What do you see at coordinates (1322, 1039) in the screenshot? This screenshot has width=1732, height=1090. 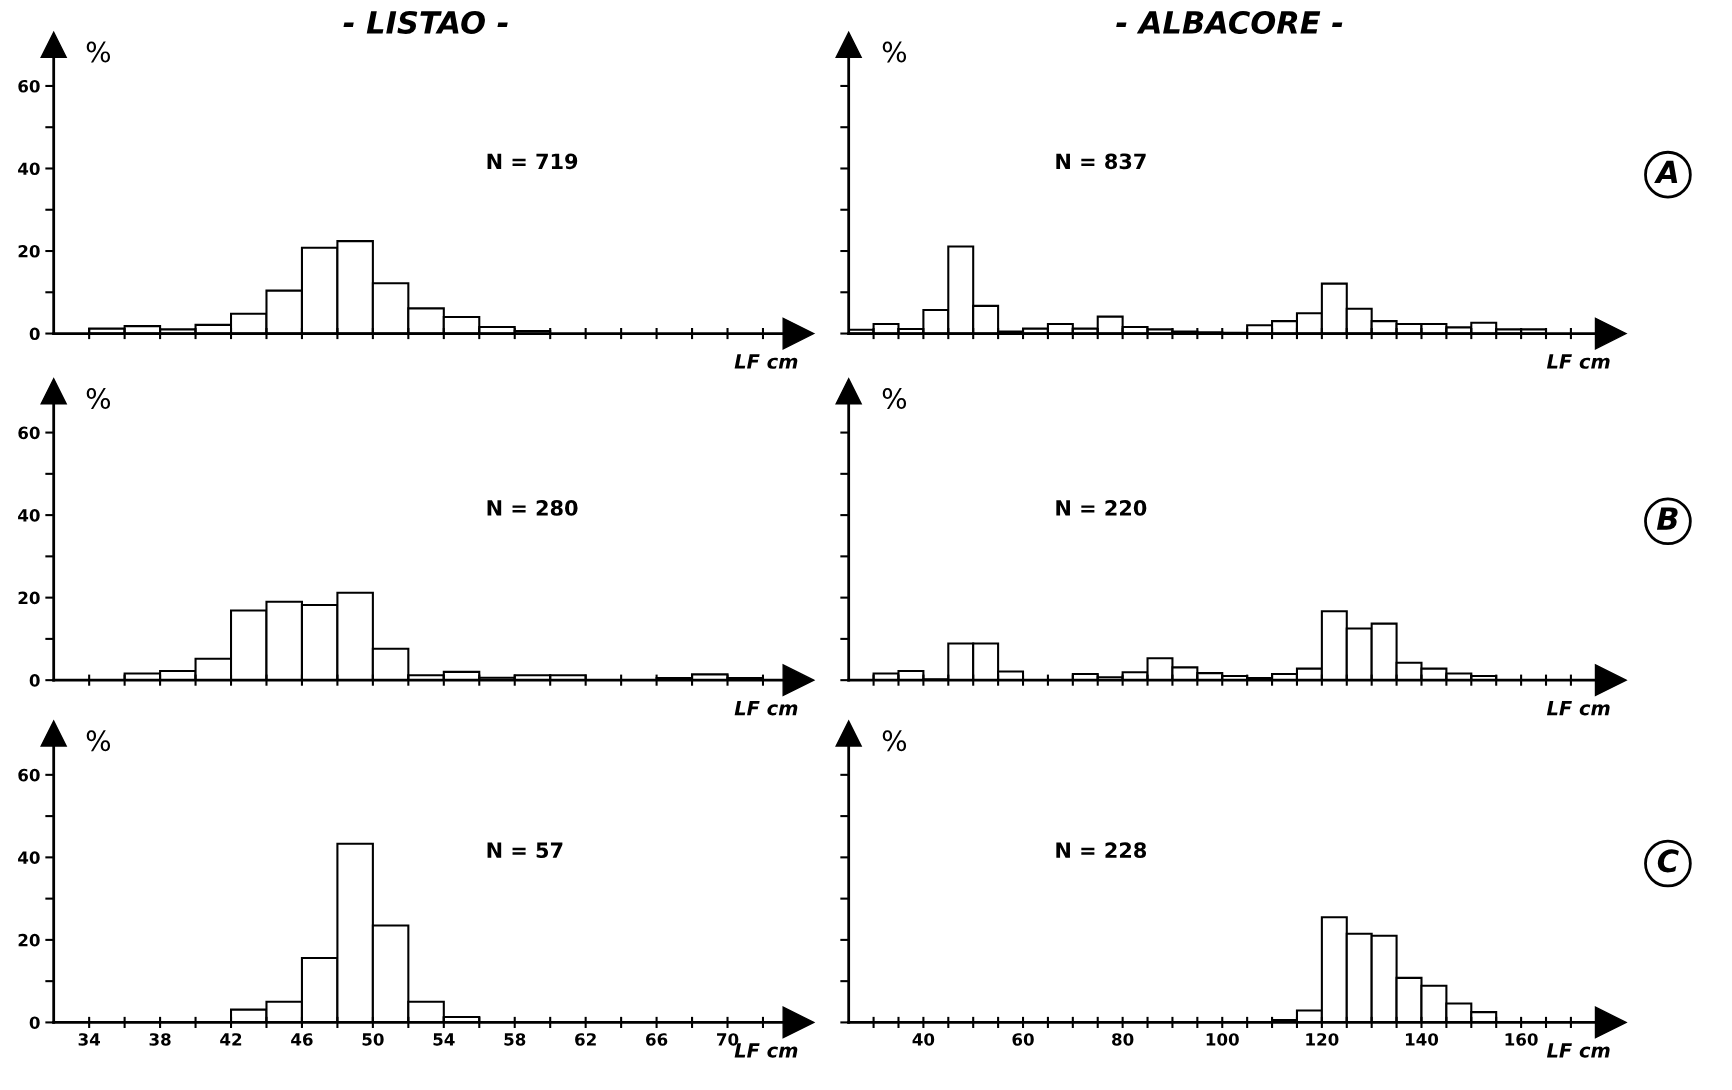 I see `x-tick-label: 120` at bounding box center [1322, 1039].